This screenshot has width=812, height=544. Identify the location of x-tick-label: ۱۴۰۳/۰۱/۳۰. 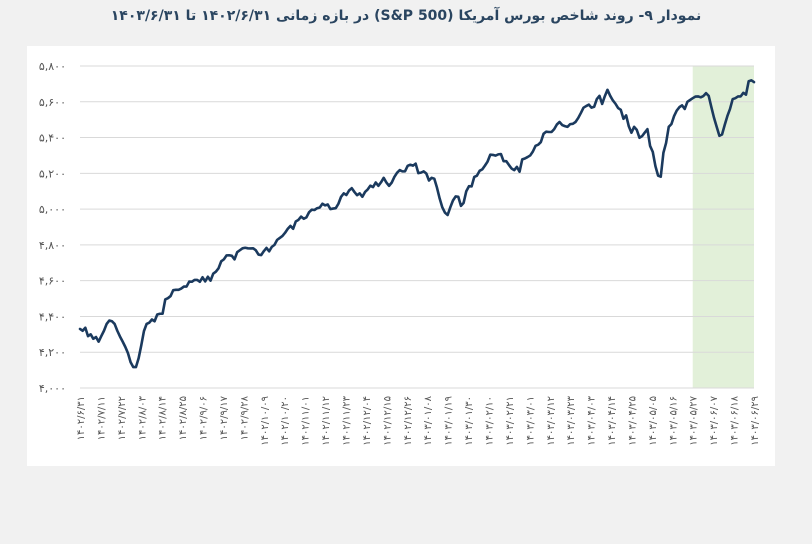
(469, 421).